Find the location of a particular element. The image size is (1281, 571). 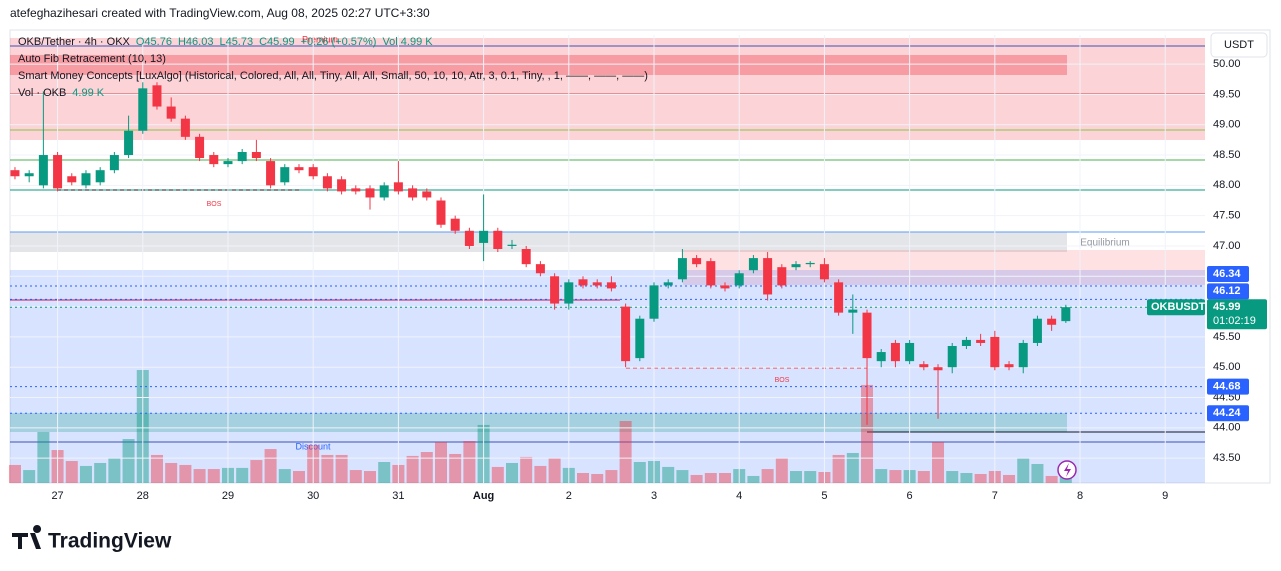

price-label: 44.68 is located at coordinates (1227, 387).